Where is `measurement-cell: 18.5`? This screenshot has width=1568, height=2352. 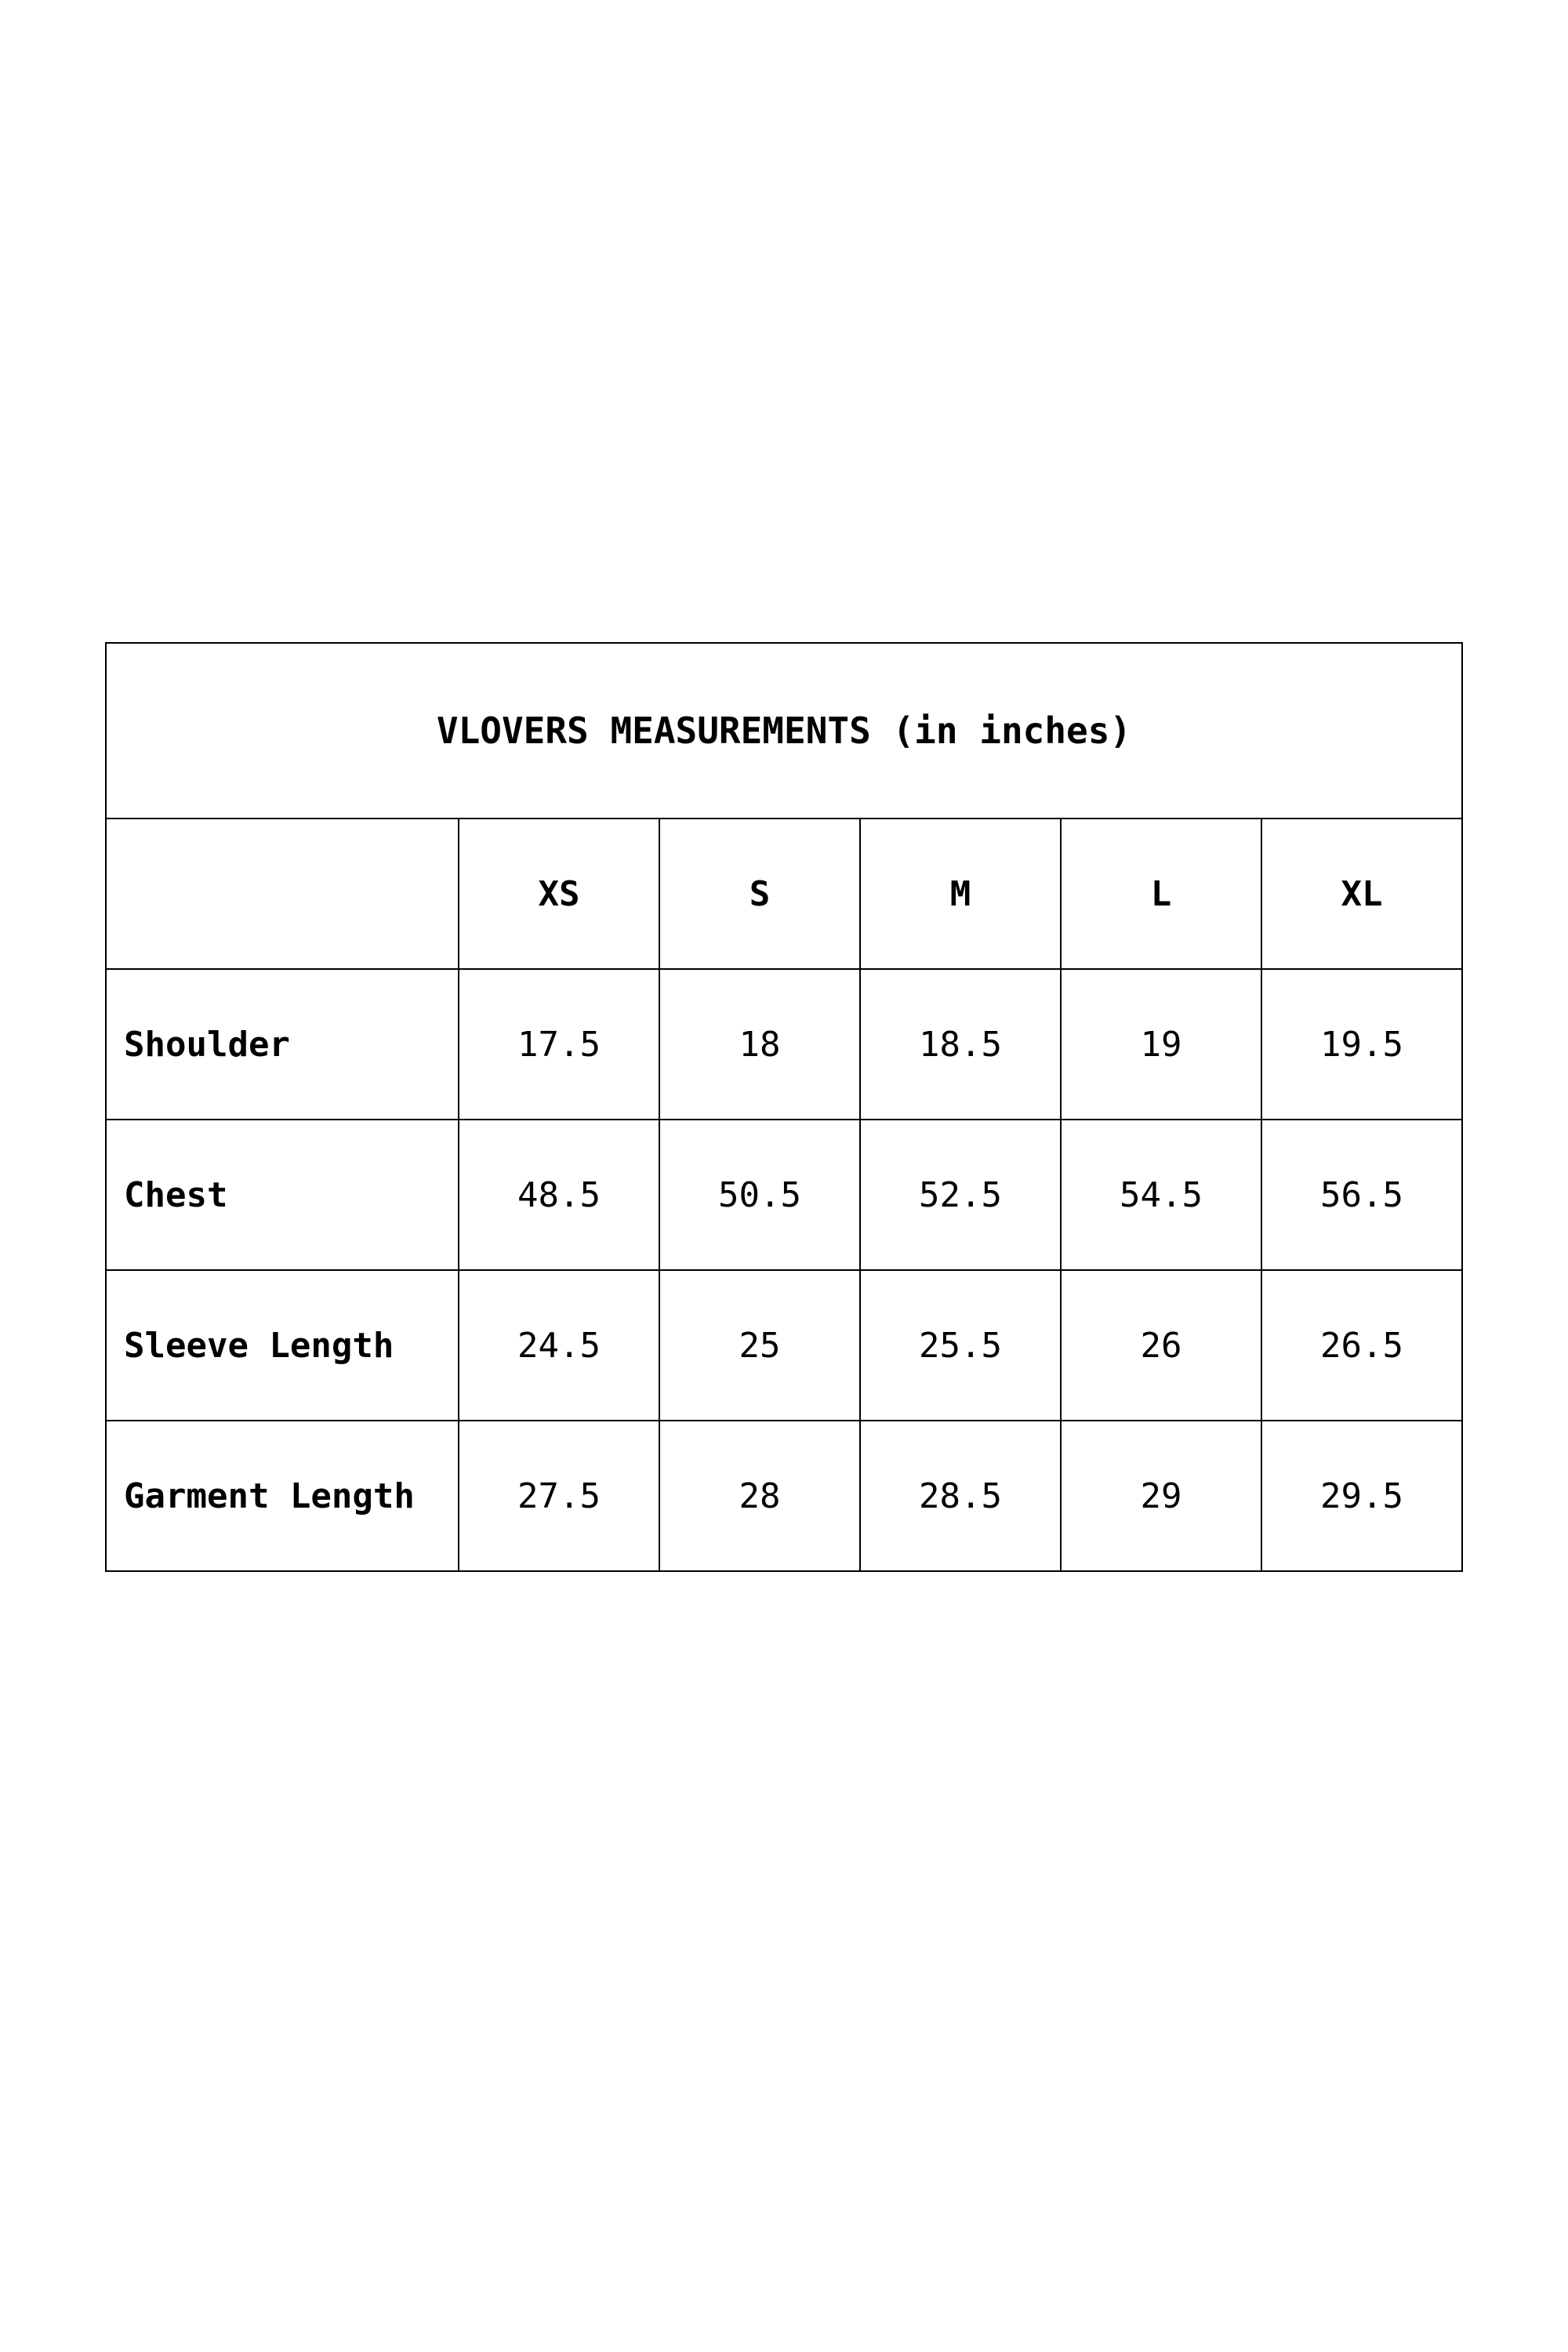
measurement-cell: 18.5 is located at coordinates (961, 1044).